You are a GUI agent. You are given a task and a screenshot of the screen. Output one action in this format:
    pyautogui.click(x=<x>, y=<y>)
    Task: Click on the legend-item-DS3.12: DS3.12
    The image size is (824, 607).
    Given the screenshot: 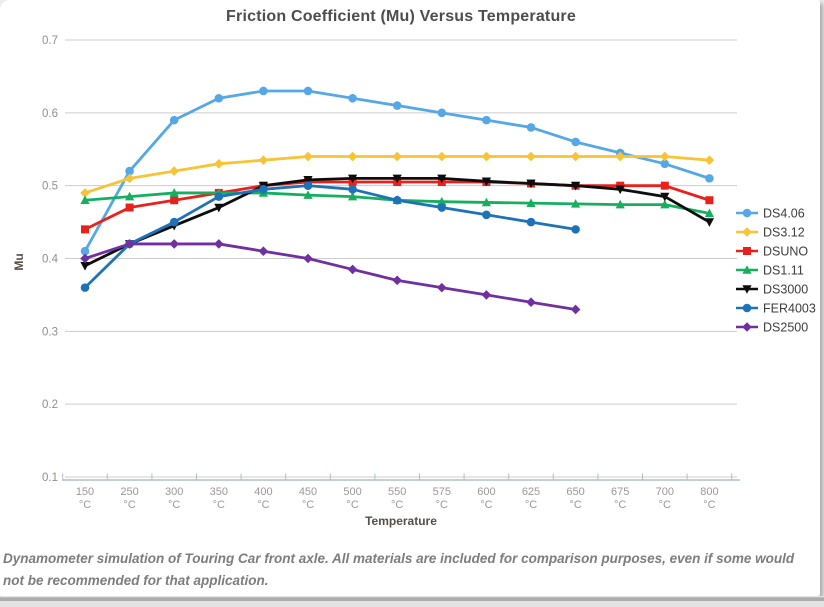 What is the action you would take?
    pyautogui.click(x=770, y=233)
    